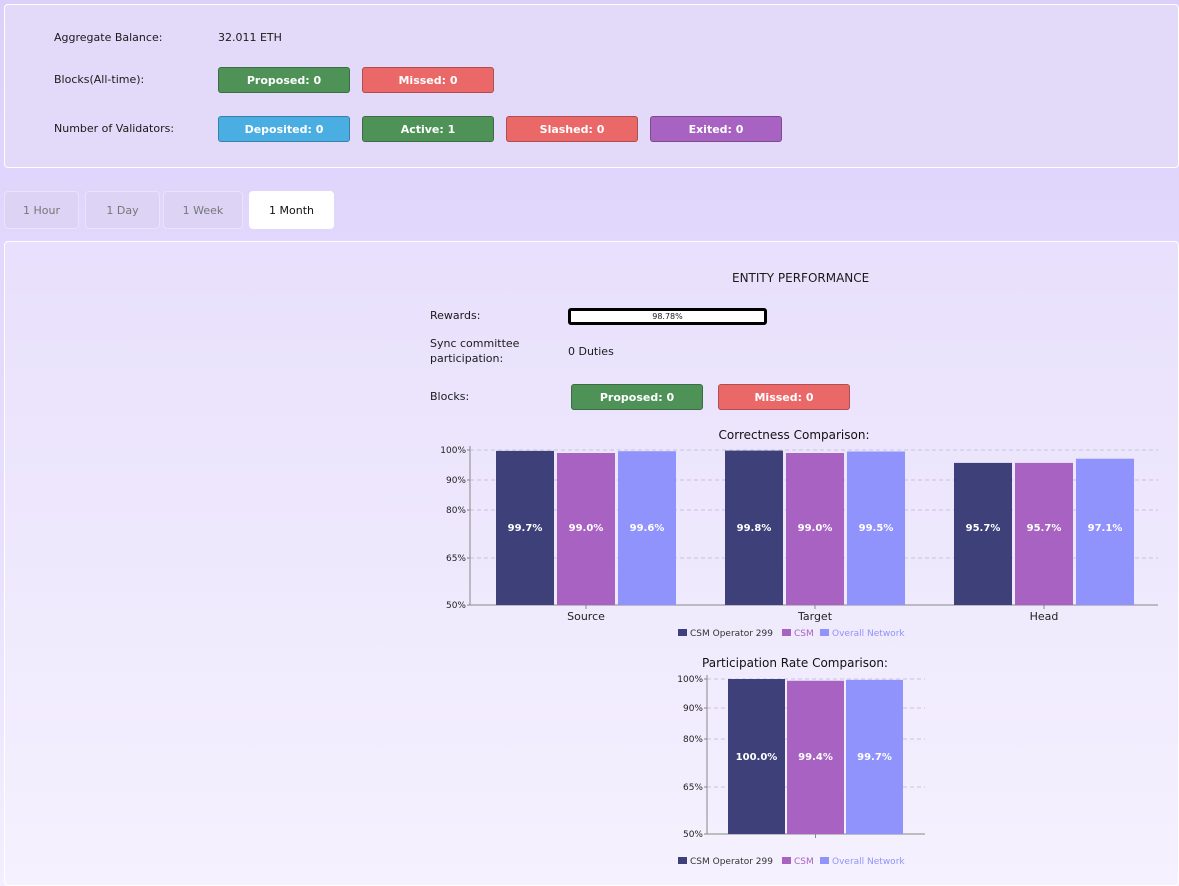 The height and width of the screenshot is (886, 1179). What do you see at coordinates (591, 351) in the screenshot?
I see `sync-committee-value: 0 Duties` at bounding box center [591, 351].